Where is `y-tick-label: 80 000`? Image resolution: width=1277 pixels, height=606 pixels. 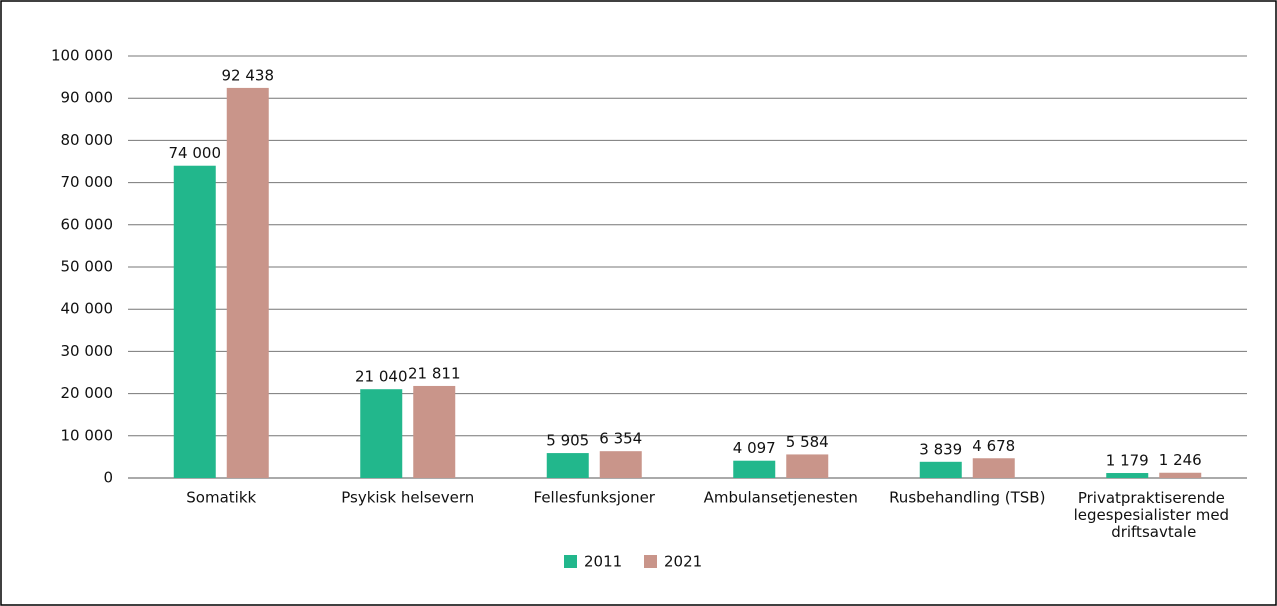 y-tick-label: 80 000 is located at coordinates (87, 140).